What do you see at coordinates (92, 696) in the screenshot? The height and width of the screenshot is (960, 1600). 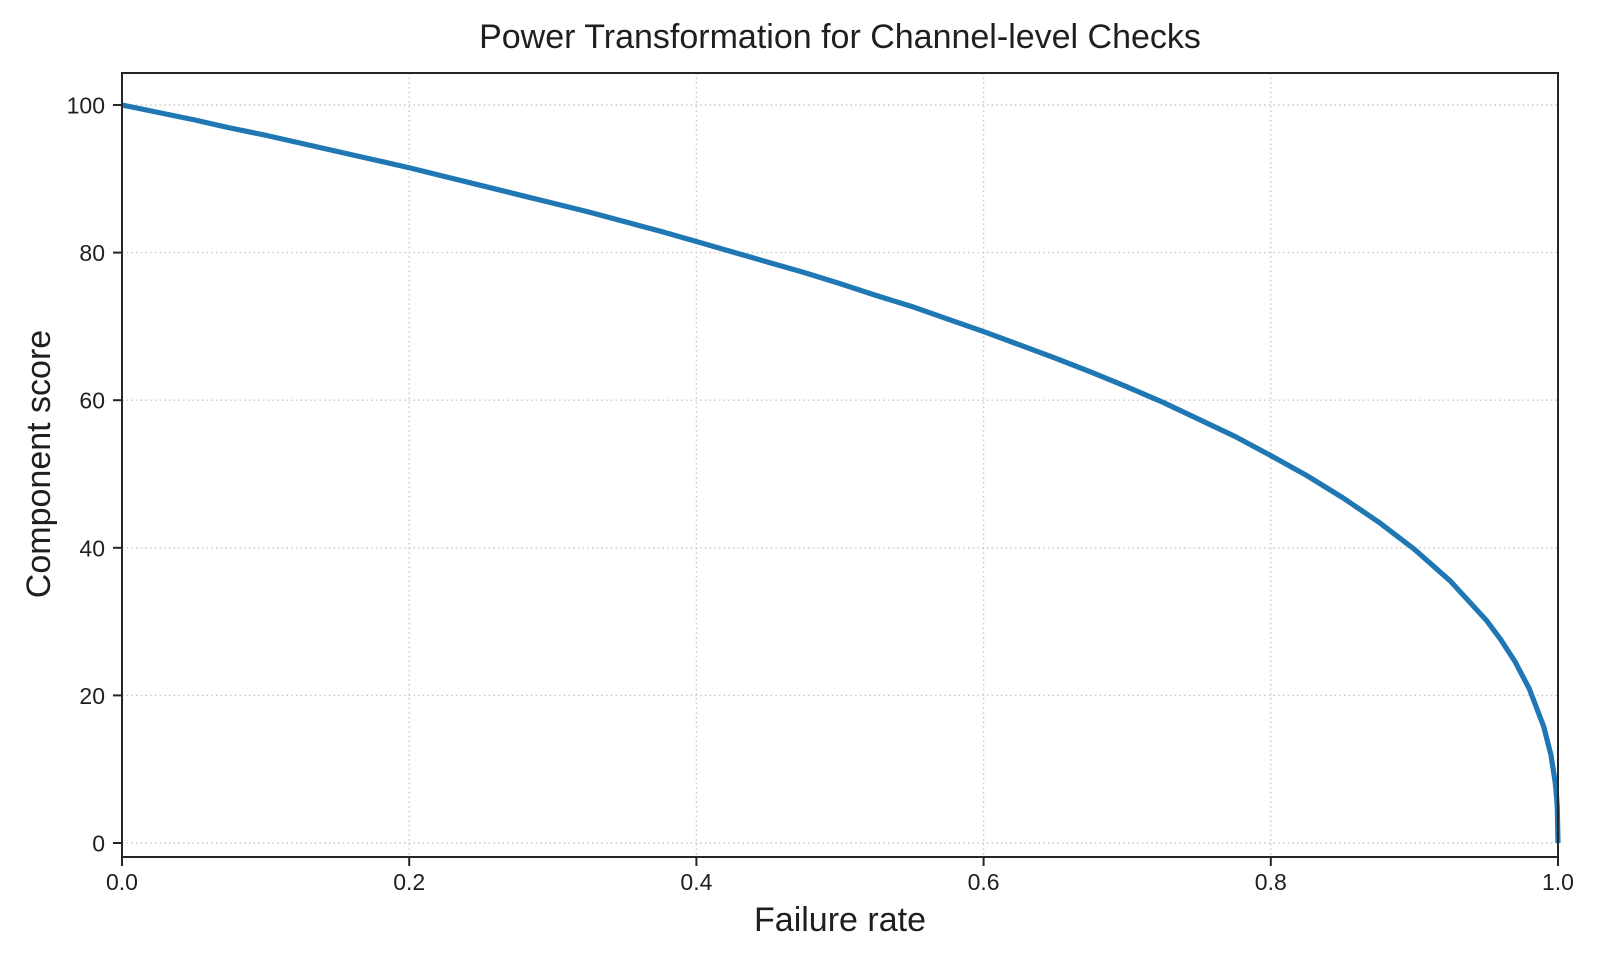 I see `y-tick-label: 20` at bounding box center [92, 696].